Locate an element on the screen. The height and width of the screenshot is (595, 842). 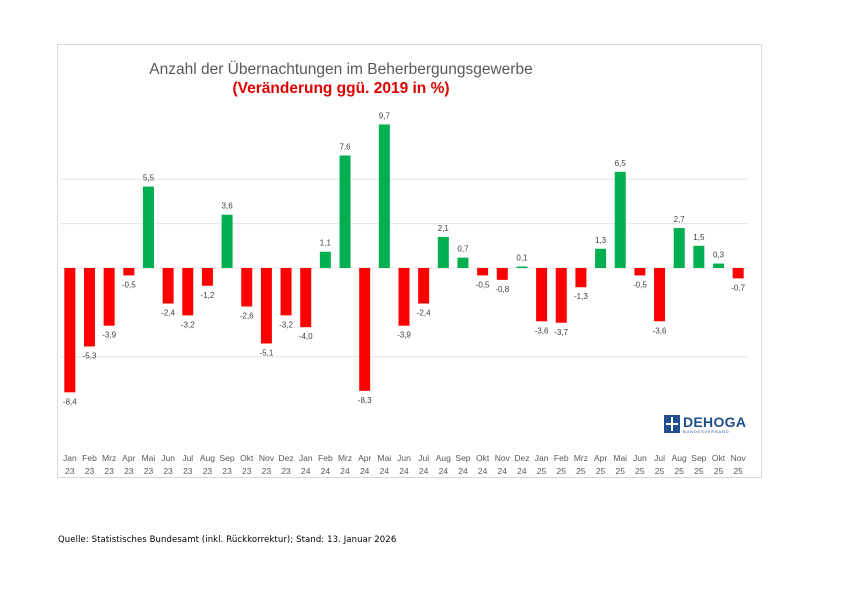
data-label: -2,6 is located at coordinates (247, 315).